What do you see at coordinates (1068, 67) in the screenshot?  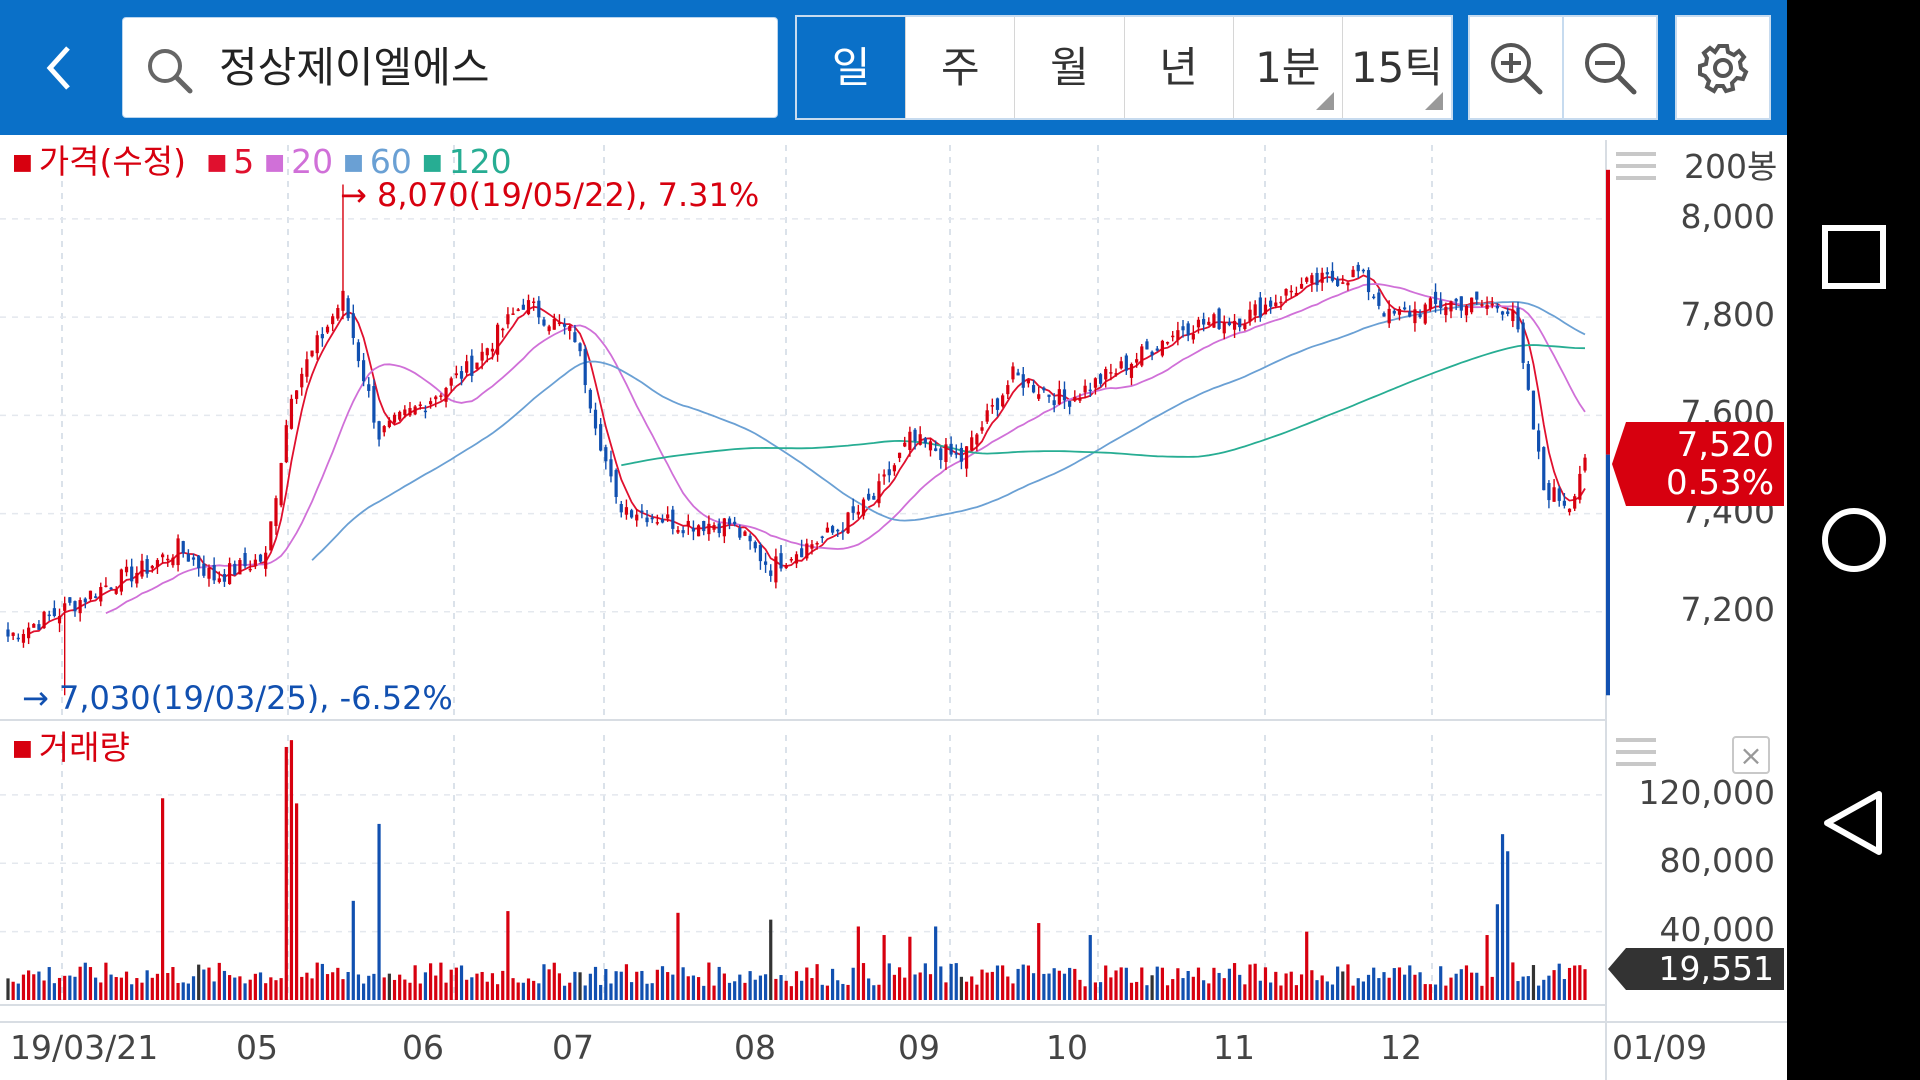 I see `tab-period-2: 월` at bounding box center [1068, 67].